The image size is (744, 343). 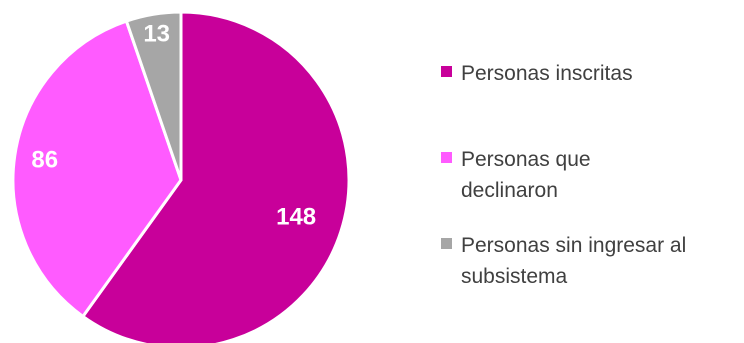 I want to click on legend-label-declinaron: Personas que declinaron, so click(x=526, y=175).